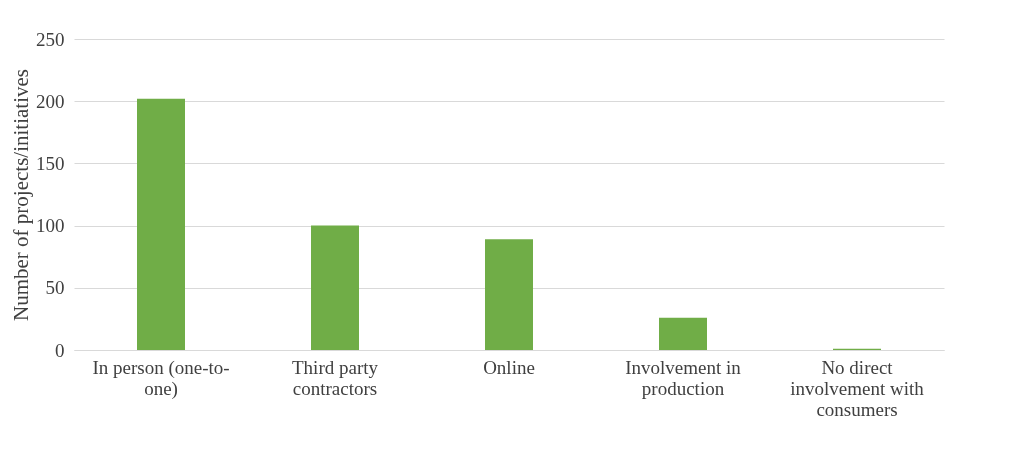  Describe the element at coordinates (509, 367) in the screenshot. I see `x-tick-label: Online` at that location.